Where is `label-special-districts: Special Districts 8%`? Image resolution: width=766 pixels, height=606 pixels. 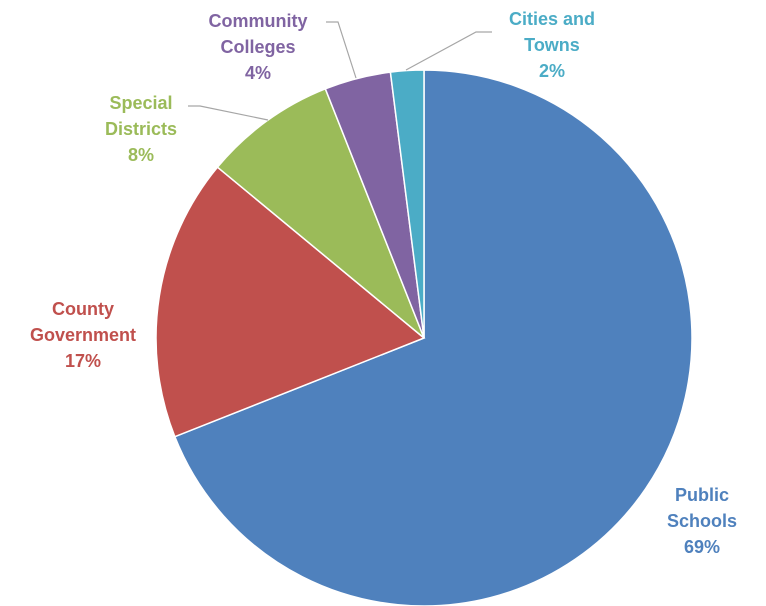
label-special-districts: Special Districts 8% is located at coordinates (141, 129).